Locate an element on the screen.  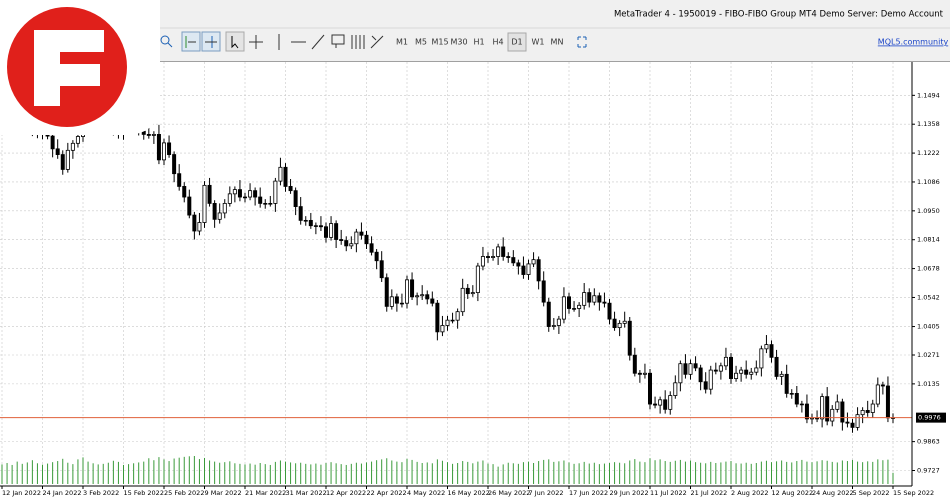
fibo-button is located at coordinates (358, 42).